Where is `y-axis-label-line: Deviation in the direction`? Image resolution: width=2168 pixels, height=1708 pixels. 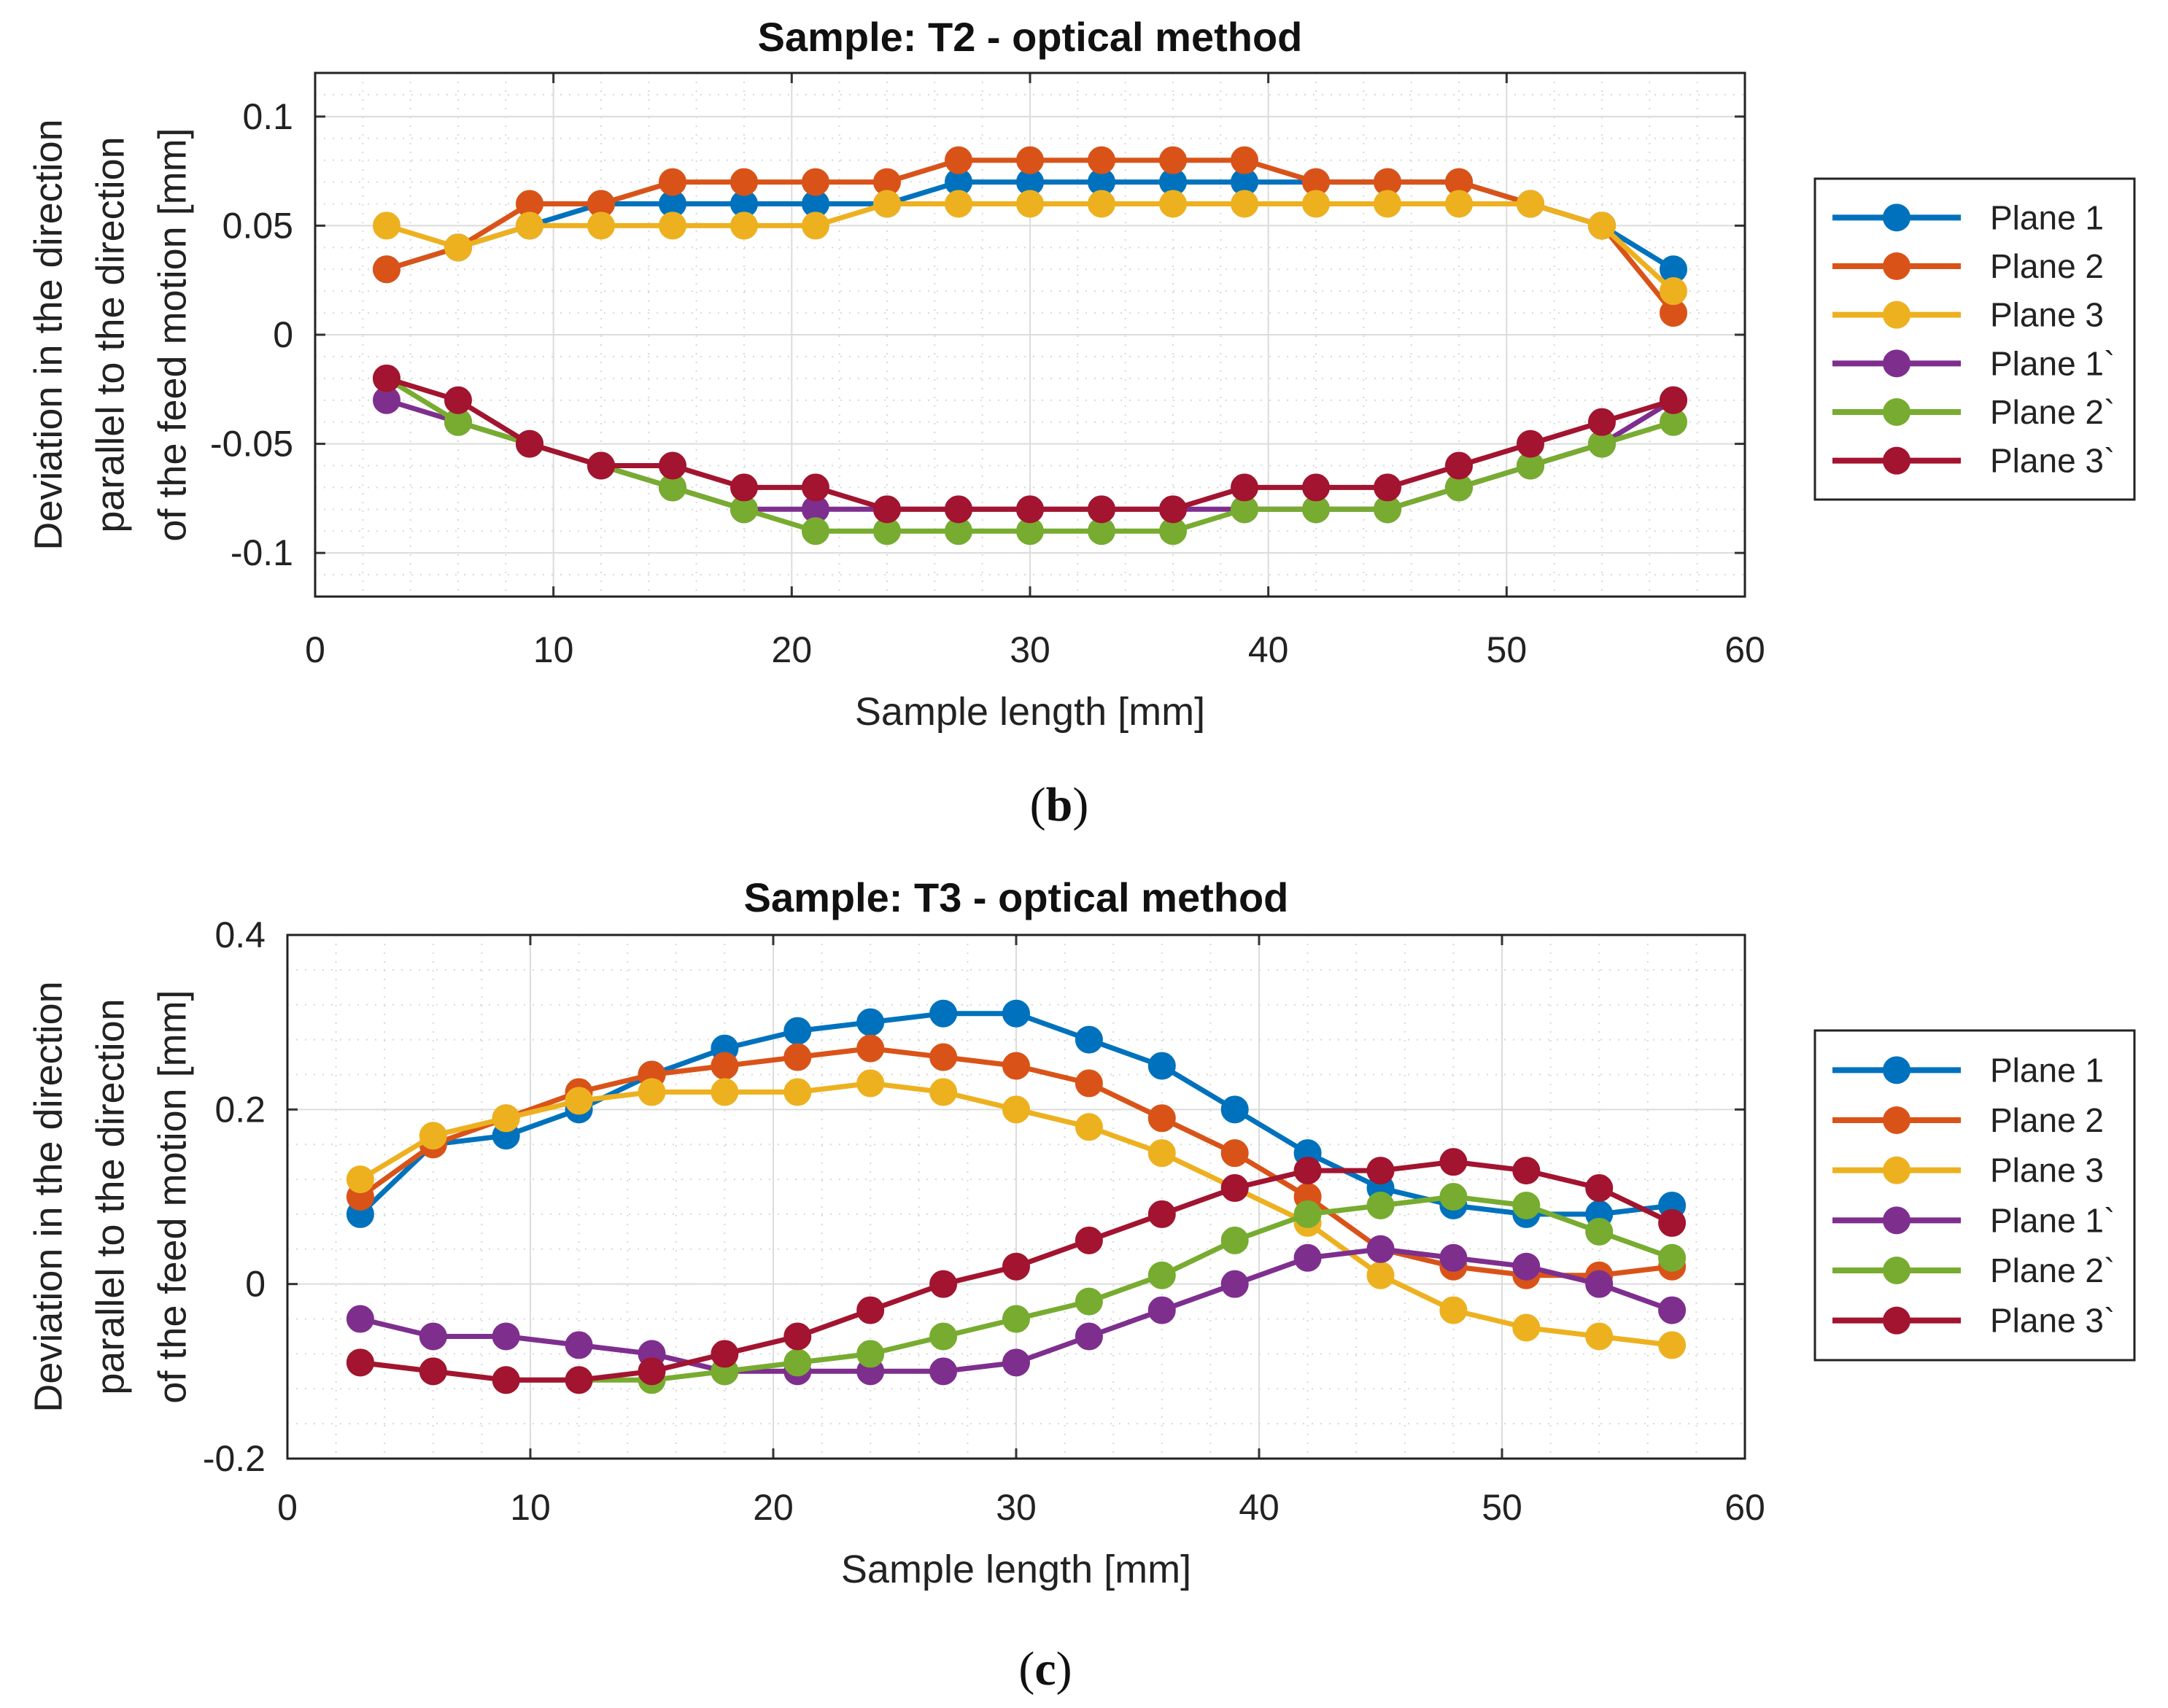
y-axis-label-line: Deviation in the direction is located at coordinates (48, 335).